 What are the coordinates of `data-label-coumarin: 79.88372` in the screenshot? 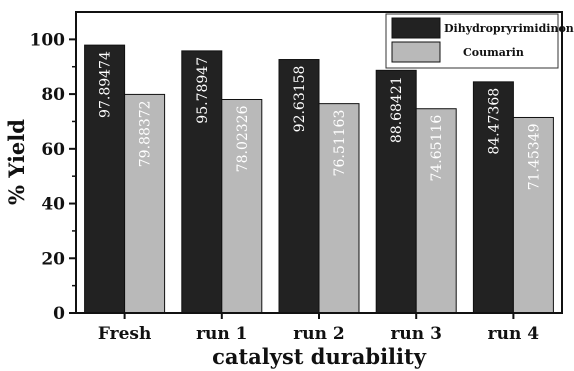 It's located at (146, 133).